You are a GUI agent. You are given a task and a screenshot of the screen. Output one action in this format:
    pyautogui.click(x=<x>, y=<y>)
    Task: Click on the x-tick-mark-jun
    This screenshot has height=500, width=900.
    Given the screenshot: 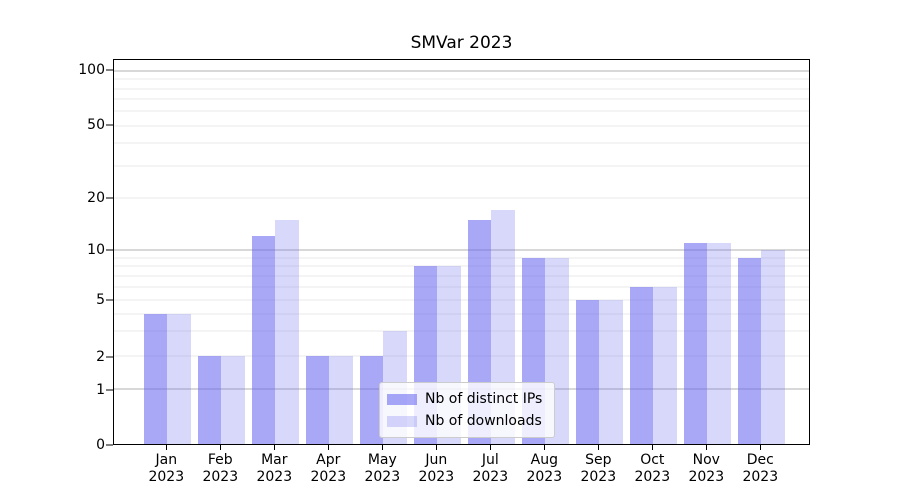 What is the action you would take?
    pyautogui.click(x=436, y=447)
    